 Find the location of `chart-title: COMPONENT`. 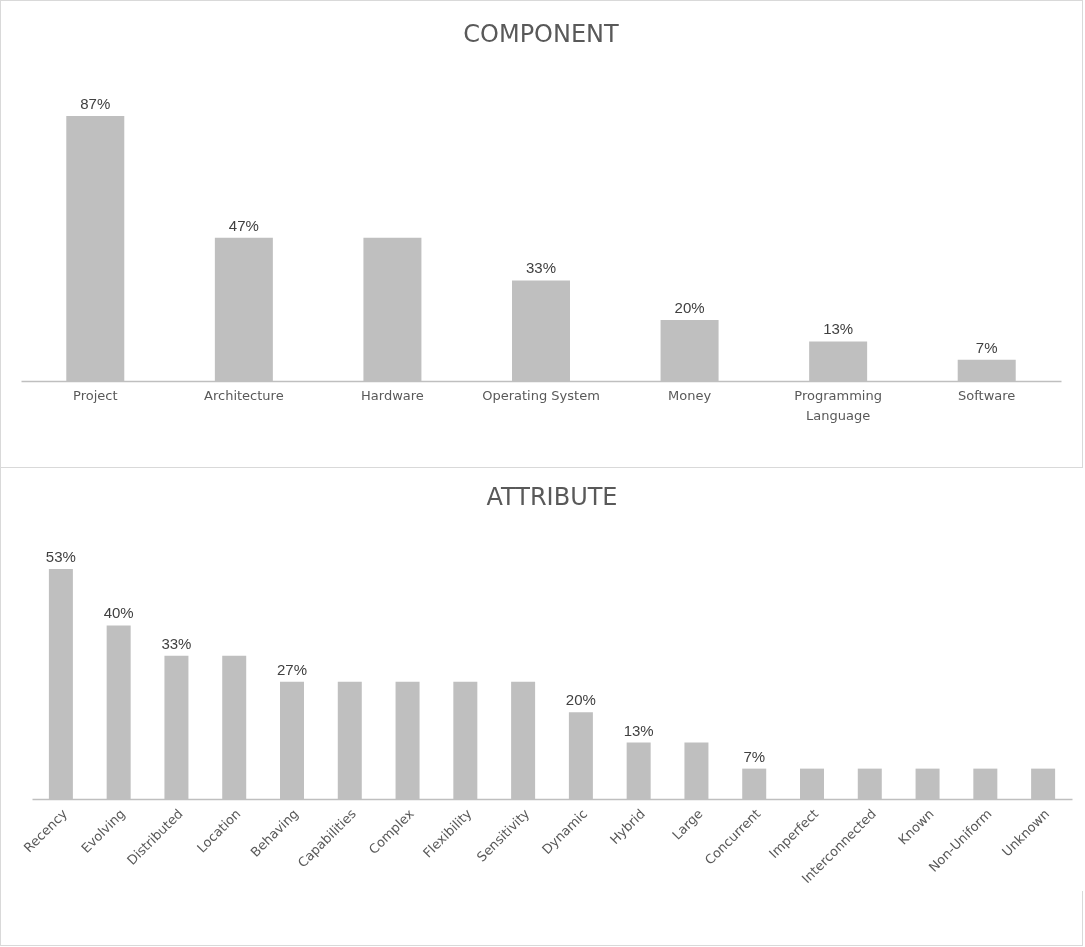

chart-title: COMPONENT is located at coordinates (541, 34).